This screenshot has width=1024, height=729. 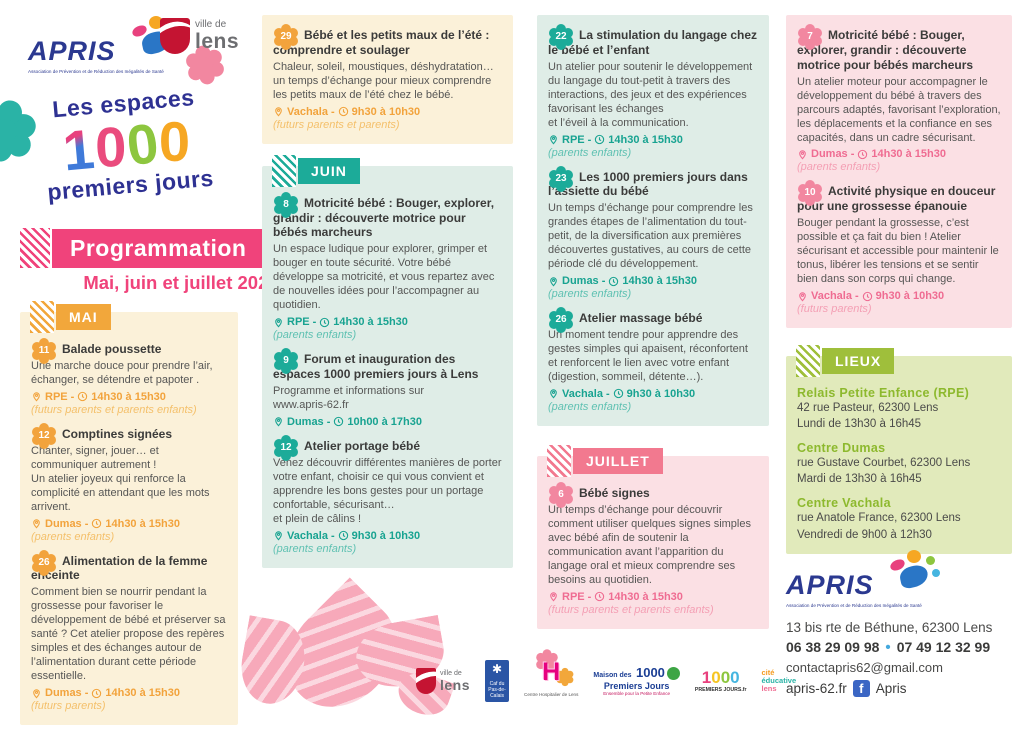 What do you see at coordinates (497, 681) in the screenshot?
I see `caf-icon: ✱ Caf du Pas-de-Calais` at bounding box center [497, 681].